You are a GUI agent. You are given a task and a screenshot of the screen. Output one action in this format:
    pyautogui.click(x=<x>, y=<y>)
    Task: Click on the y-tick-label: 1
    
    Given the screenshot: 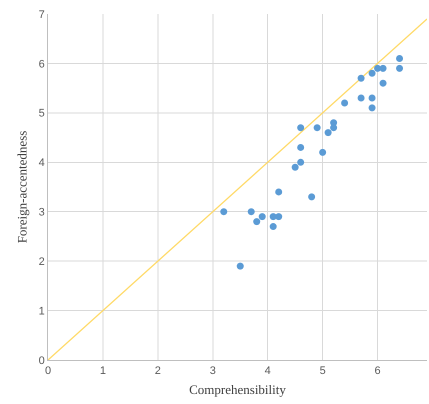 What is the action you would take?
    pyautogui.click(x=41, y=311)
    